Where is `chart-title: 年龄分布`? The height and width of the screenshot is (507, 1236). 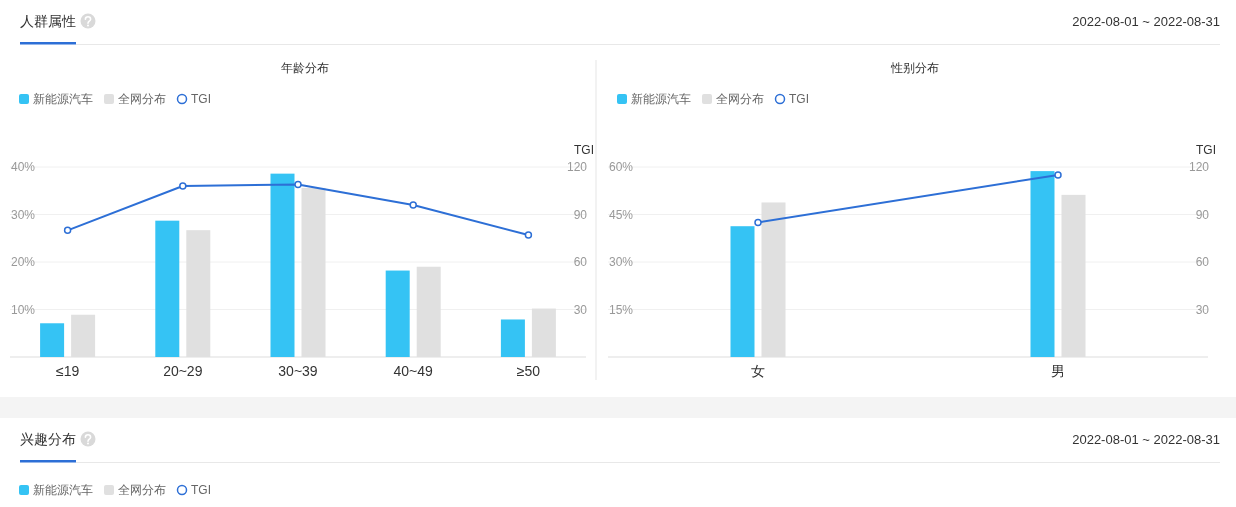
chart-title: 年龄分布 is located at coordinates (305, 68).